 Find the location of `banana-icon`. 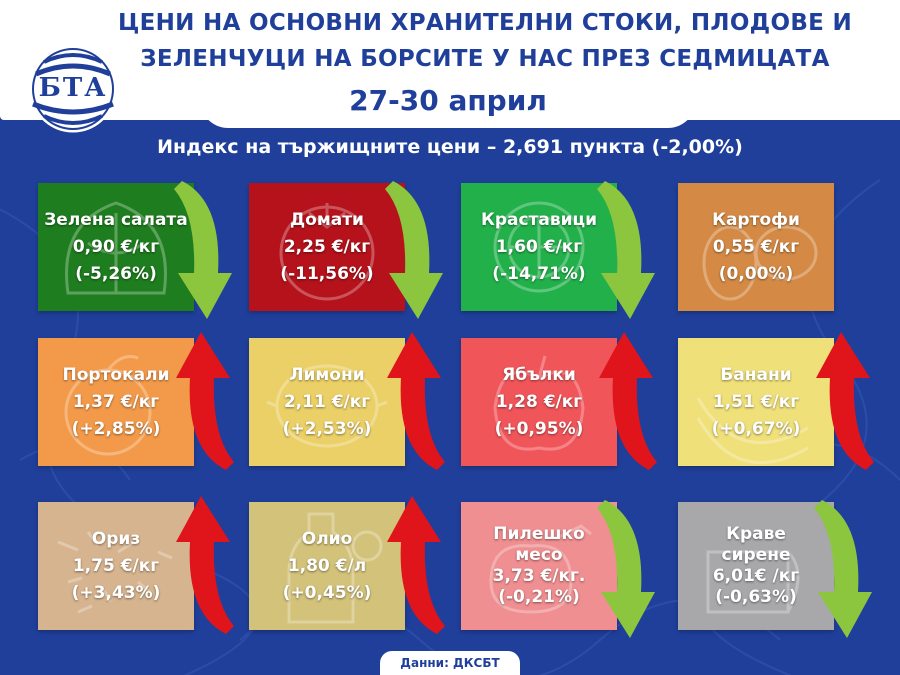

banana-icon is located at coordinates (752, 430).